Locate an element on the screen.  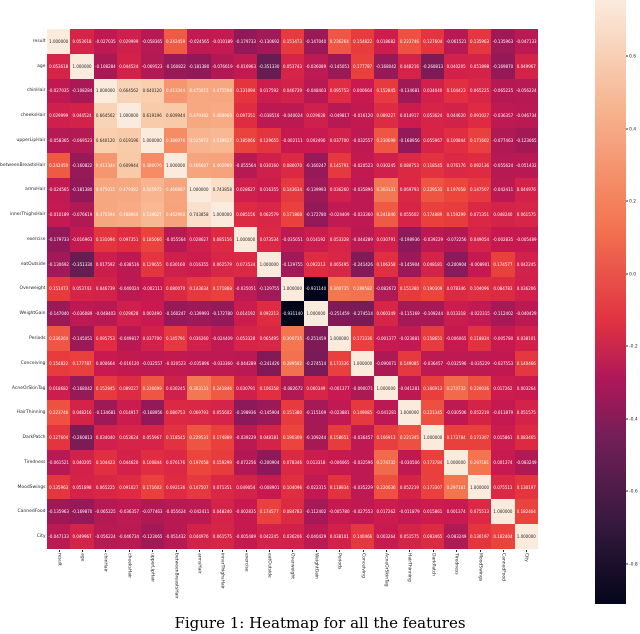
heatmap-cell: 0.037700 is located at coordinates (339, 140).